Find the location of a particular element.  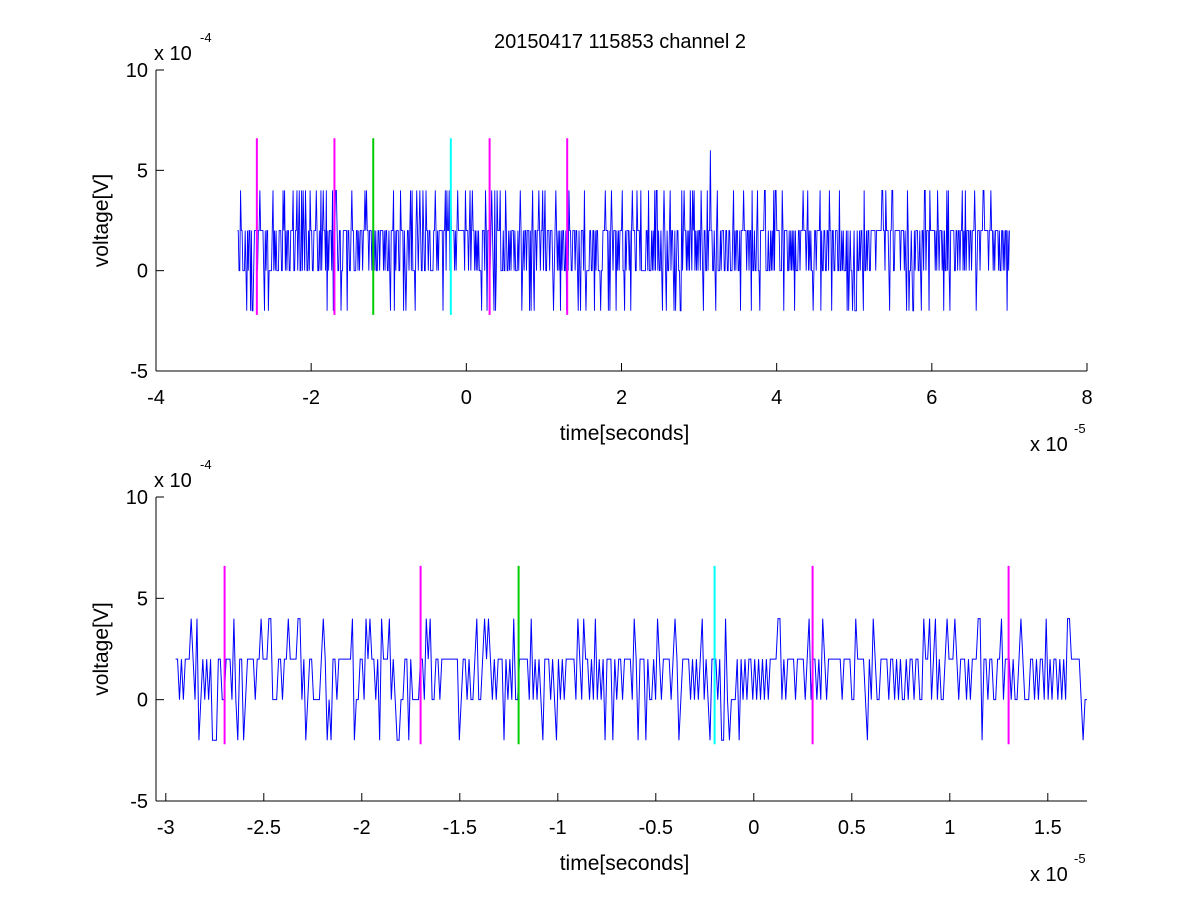

x-tick-label: 1 is located at coordinates (949, 828).